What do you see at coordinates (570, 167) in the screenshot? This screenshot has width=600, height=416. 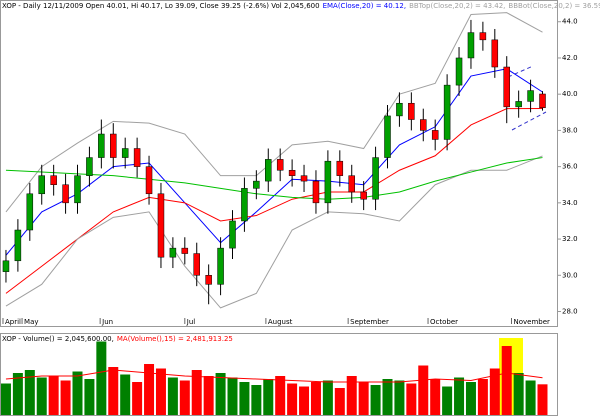 I see `y-tick-label: 36.0` at bounding box center [570, 167].